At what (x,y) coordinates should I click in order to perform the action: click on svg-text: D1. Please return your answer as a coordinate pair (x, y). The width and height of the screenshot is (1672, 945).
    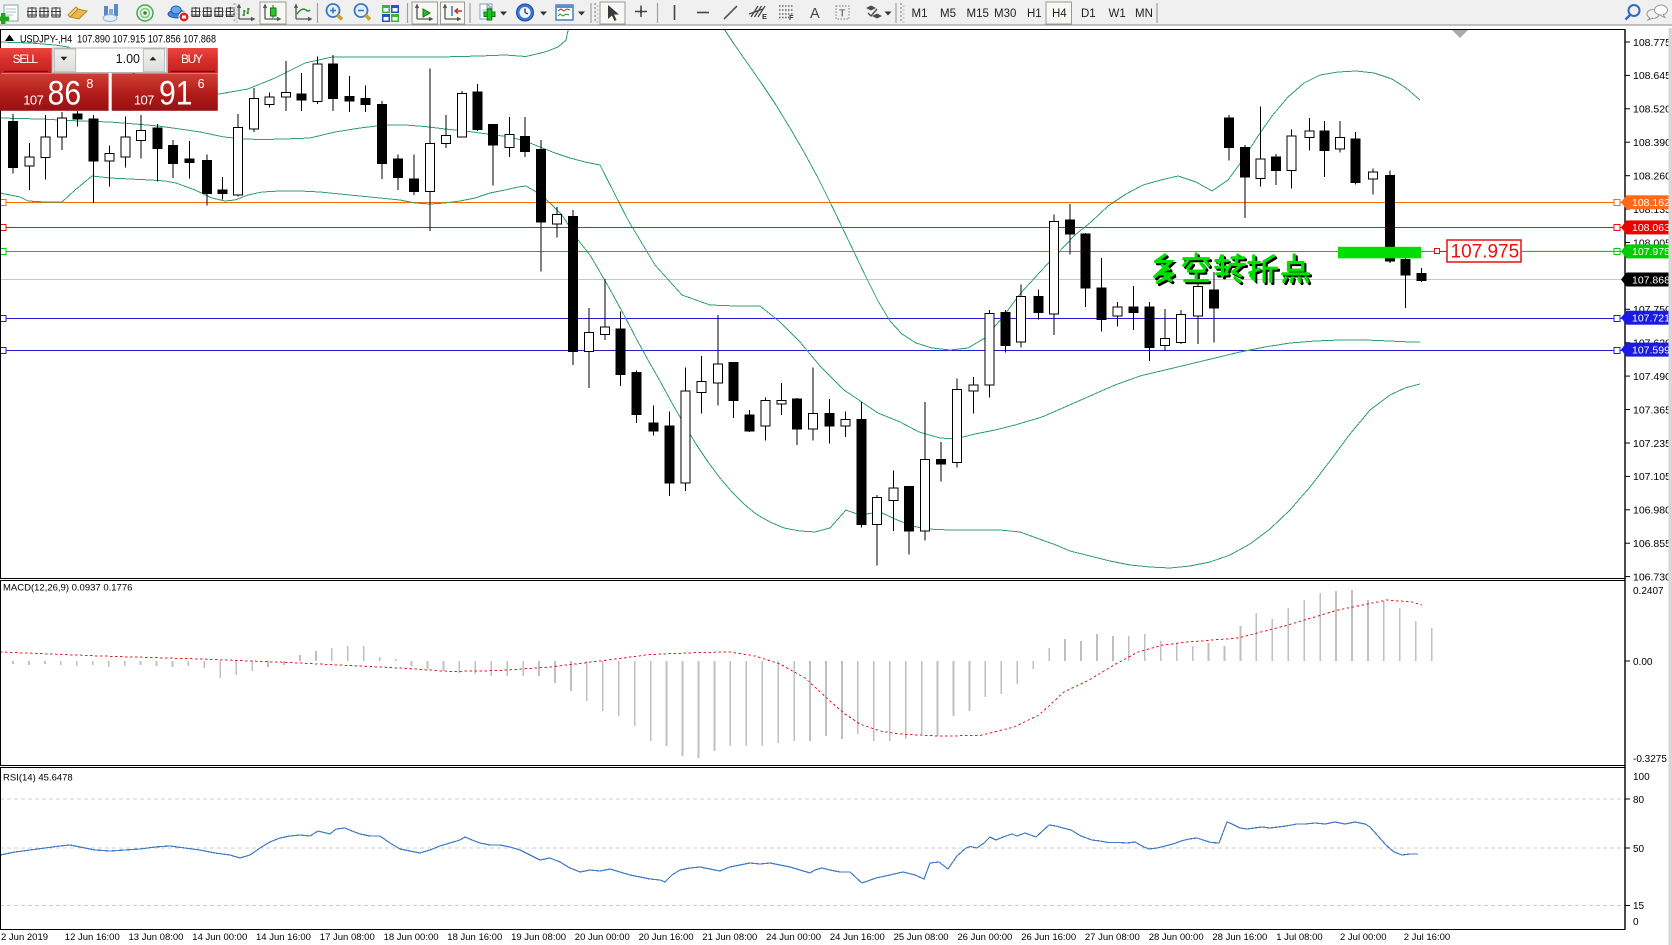
    Looking at the image, I should click on (1088, 14).